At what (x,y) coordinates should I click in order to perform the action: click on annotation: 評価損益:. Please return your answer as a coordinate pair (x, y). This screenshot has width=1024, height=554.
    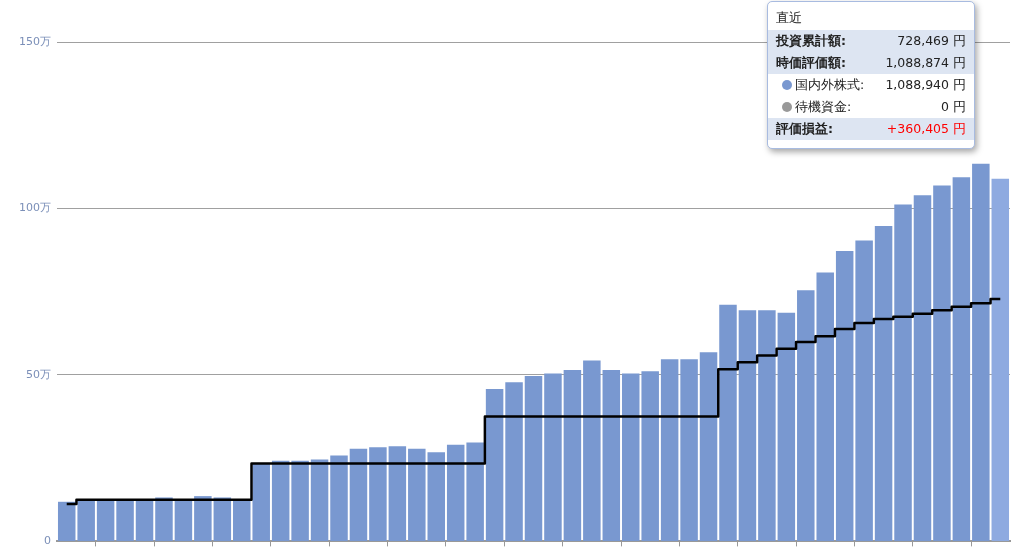
    Looking at the image, I should click on (804, 129).